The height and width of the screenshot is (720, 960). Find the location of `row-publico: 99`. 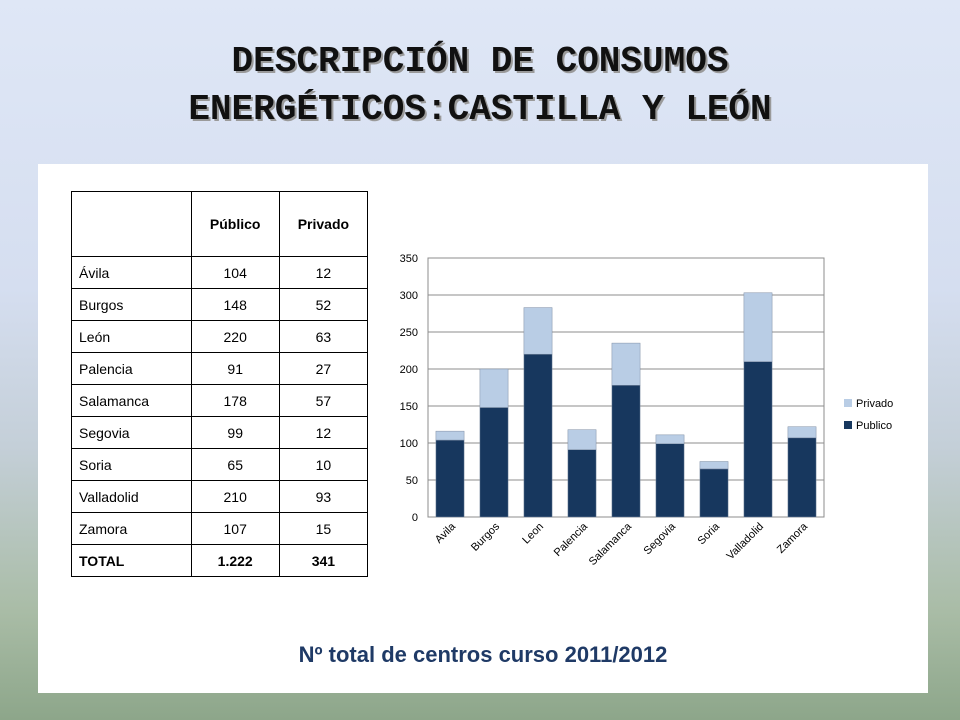

row-publico: 99 is located at coordinates (235, 432).